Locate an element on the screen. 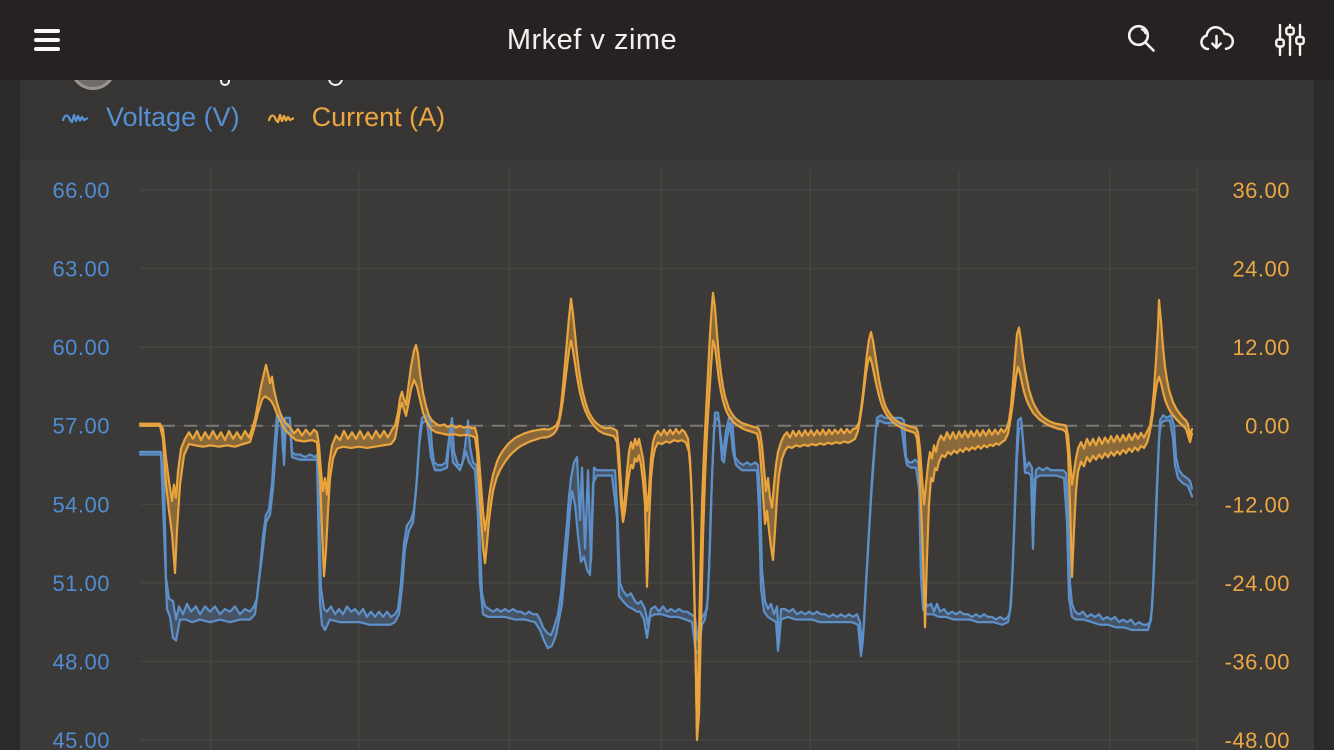 The width and height of the screenshot is (1334, 750). y-axis-tick-left: 66.00 is located at coordinates (81, 190).